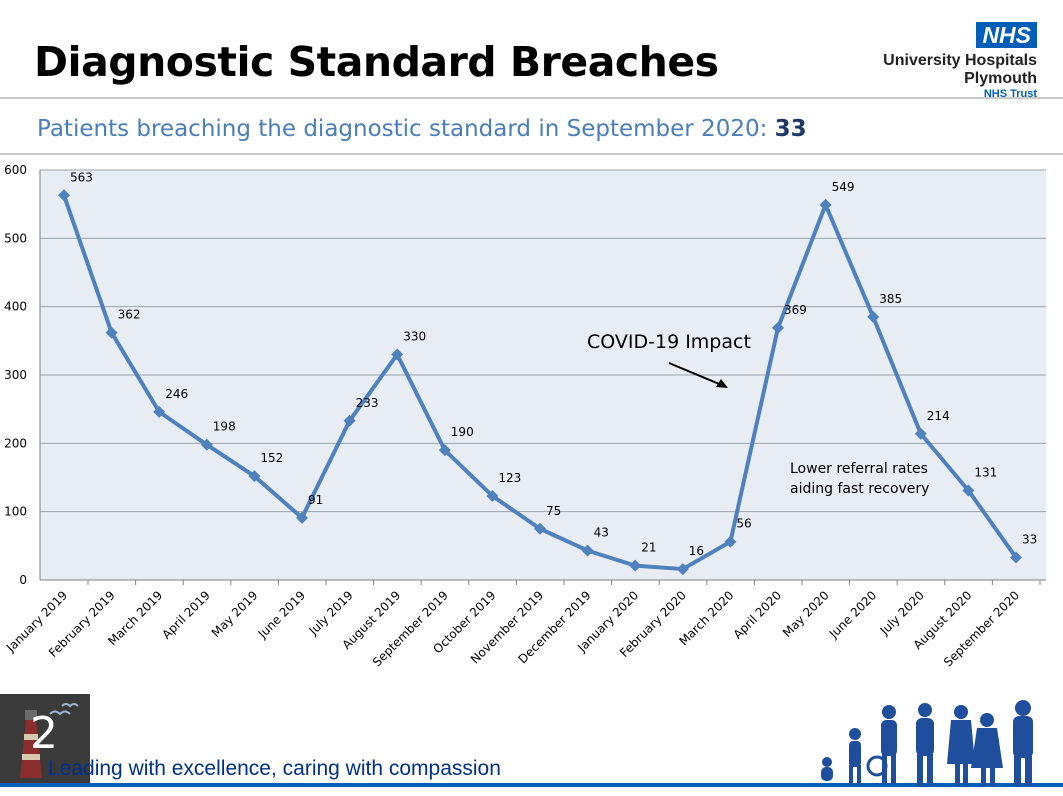 Image resolution: width=1063 pixels, height=796 pixels. Describe the element at coordinates (669, 342) in the screenshot. I see `covid-annotation: COVID-19 Impact` at that location.